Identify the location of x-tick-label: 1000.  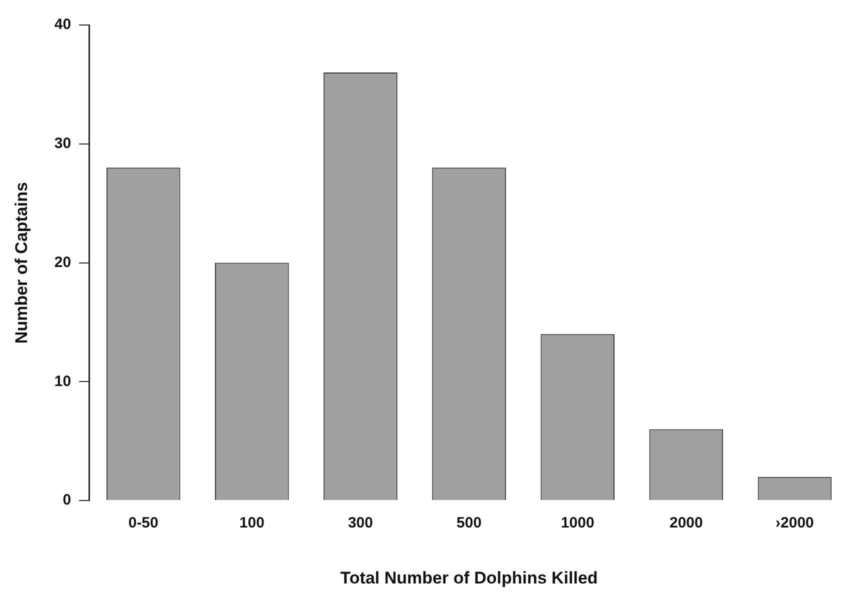
(577, 523).